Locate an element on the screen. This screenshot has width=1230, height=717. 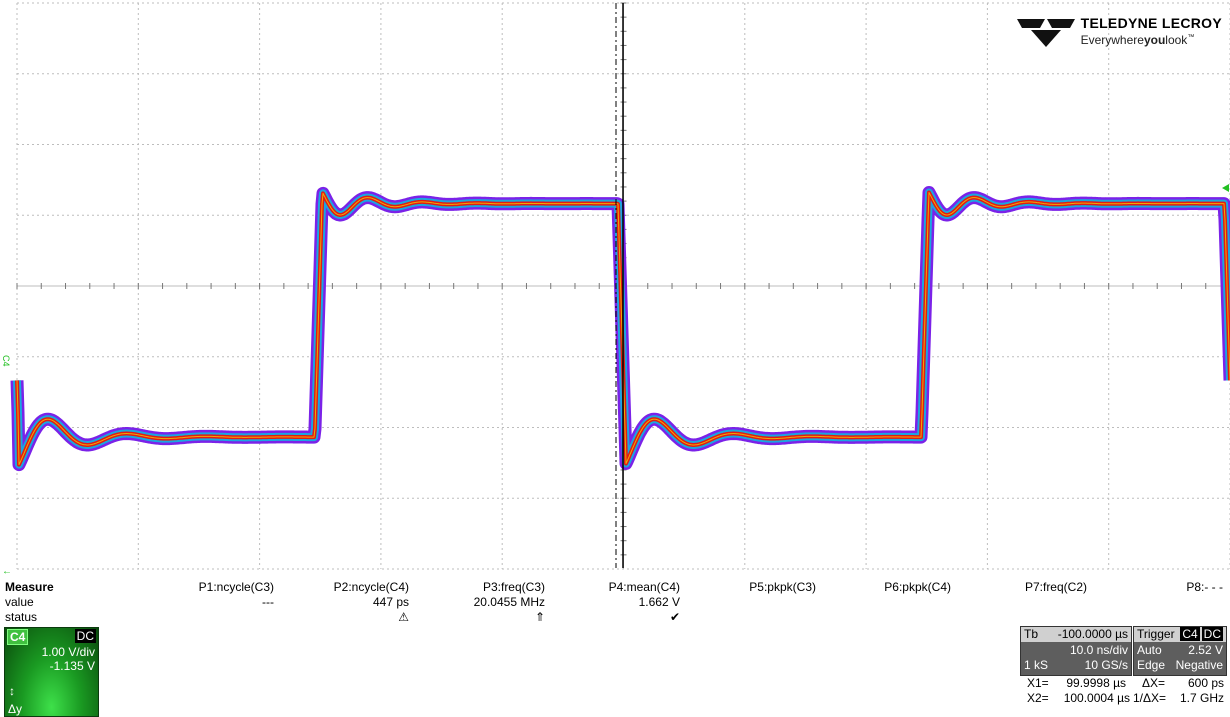
channel-marker-label: C4 is located at coordinates (6, 361).